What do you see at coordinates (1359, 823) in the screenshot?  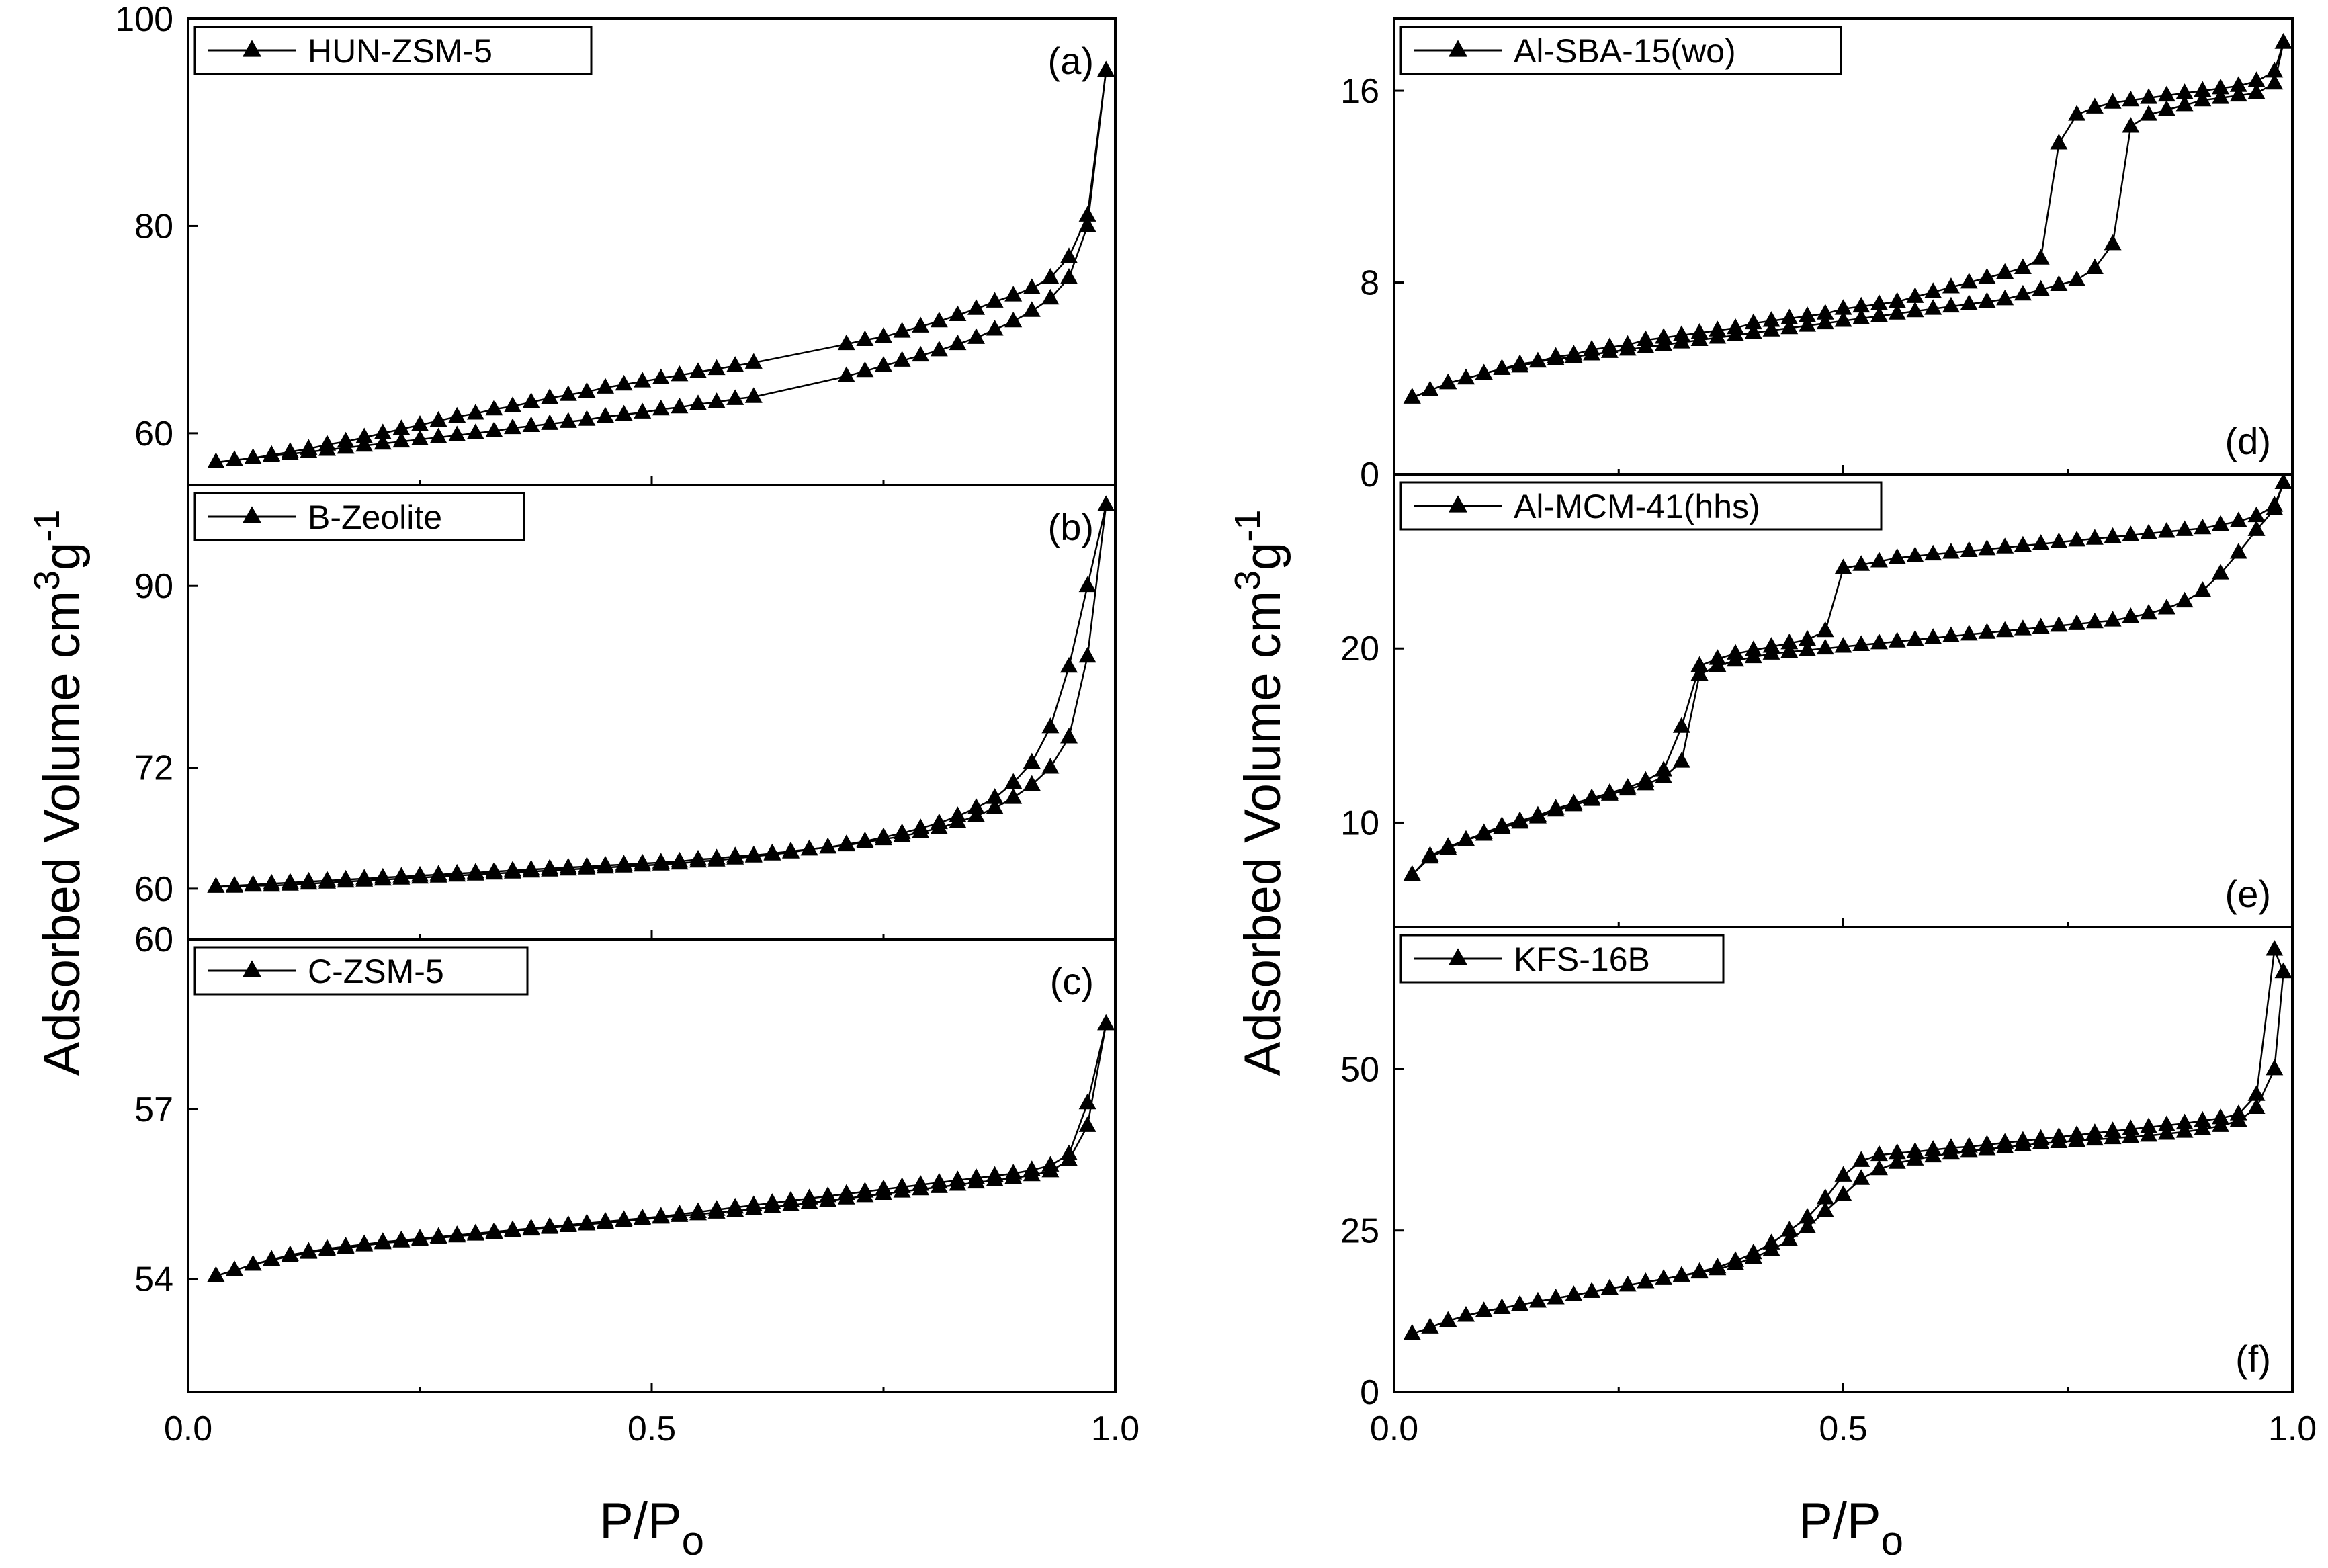 I see `y-tick-label: 10` at bounding box center [1359, 823].